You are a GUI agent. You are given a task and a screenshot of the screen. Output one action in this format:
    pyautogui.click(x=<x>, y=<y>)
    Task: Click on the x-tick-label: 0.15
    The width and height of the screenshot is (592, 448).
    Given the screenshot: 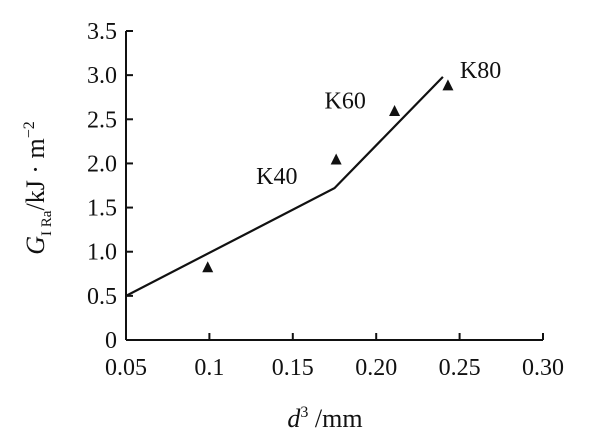 What is the action you would take?
    pyautogui.click(x=293, y=368)
    